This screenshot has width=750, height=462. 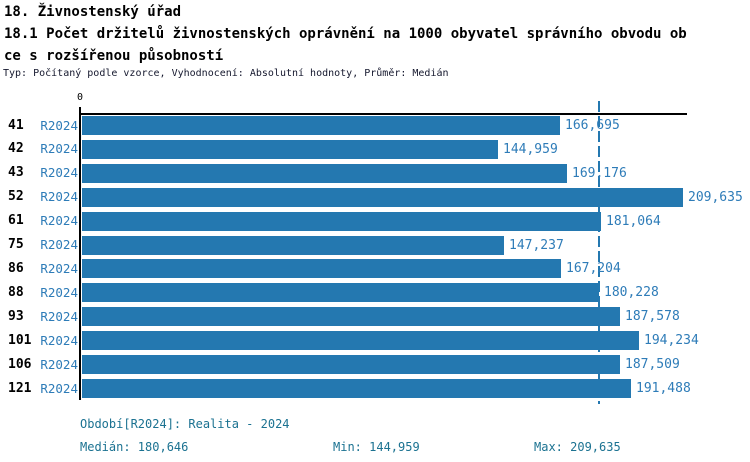 I want to click on row-category-label: 121, so click(x=20, y=388).